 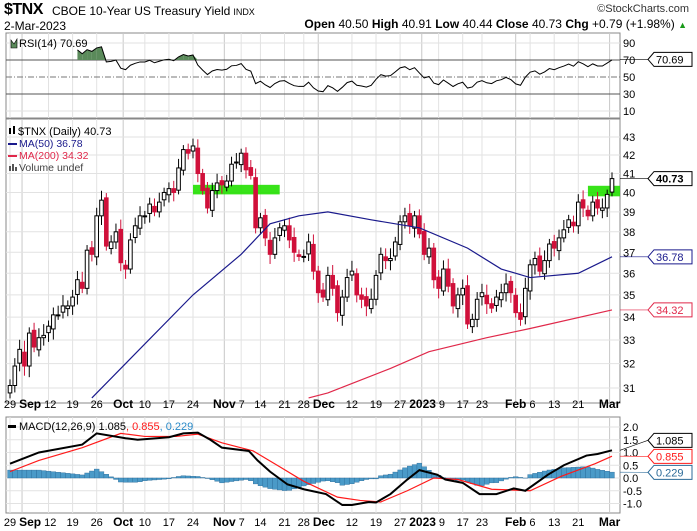 What do you see at coordinates (629, 296) in the screenshot?
I see `price-tick-label: 35` at bounding box center [629, 296].